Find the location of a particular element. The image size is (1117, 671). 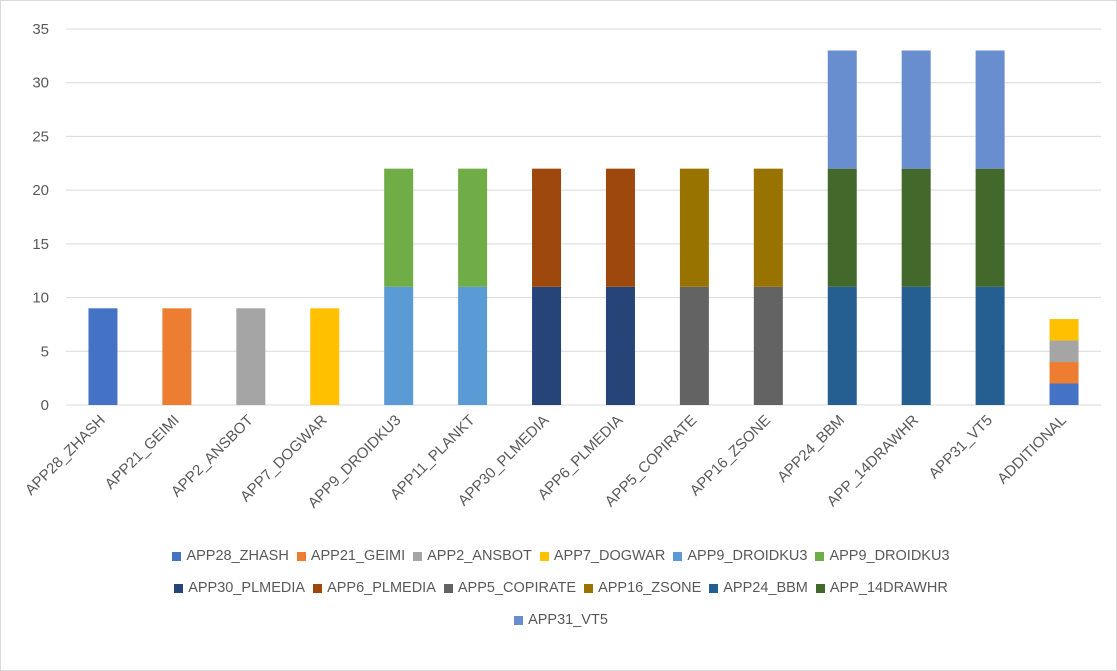

legend-label: APP24_BBM is located at coordinates (765, 588).